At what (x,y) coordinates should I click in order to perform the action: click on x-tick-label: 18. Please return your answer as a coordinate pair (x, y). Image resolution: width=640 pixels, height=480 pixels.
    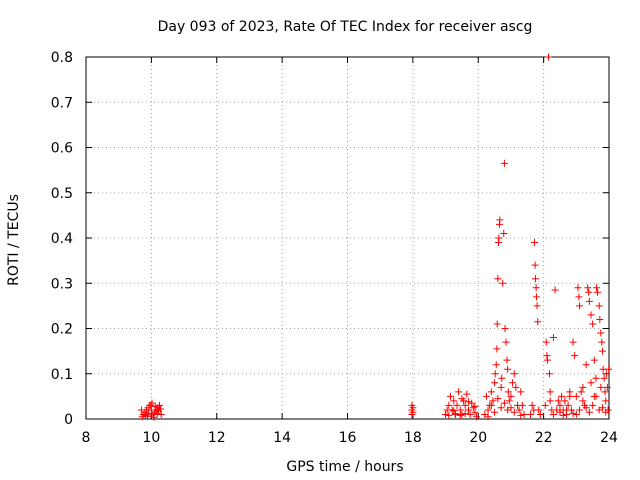
    Looking at the image, I should click on (413, 438).